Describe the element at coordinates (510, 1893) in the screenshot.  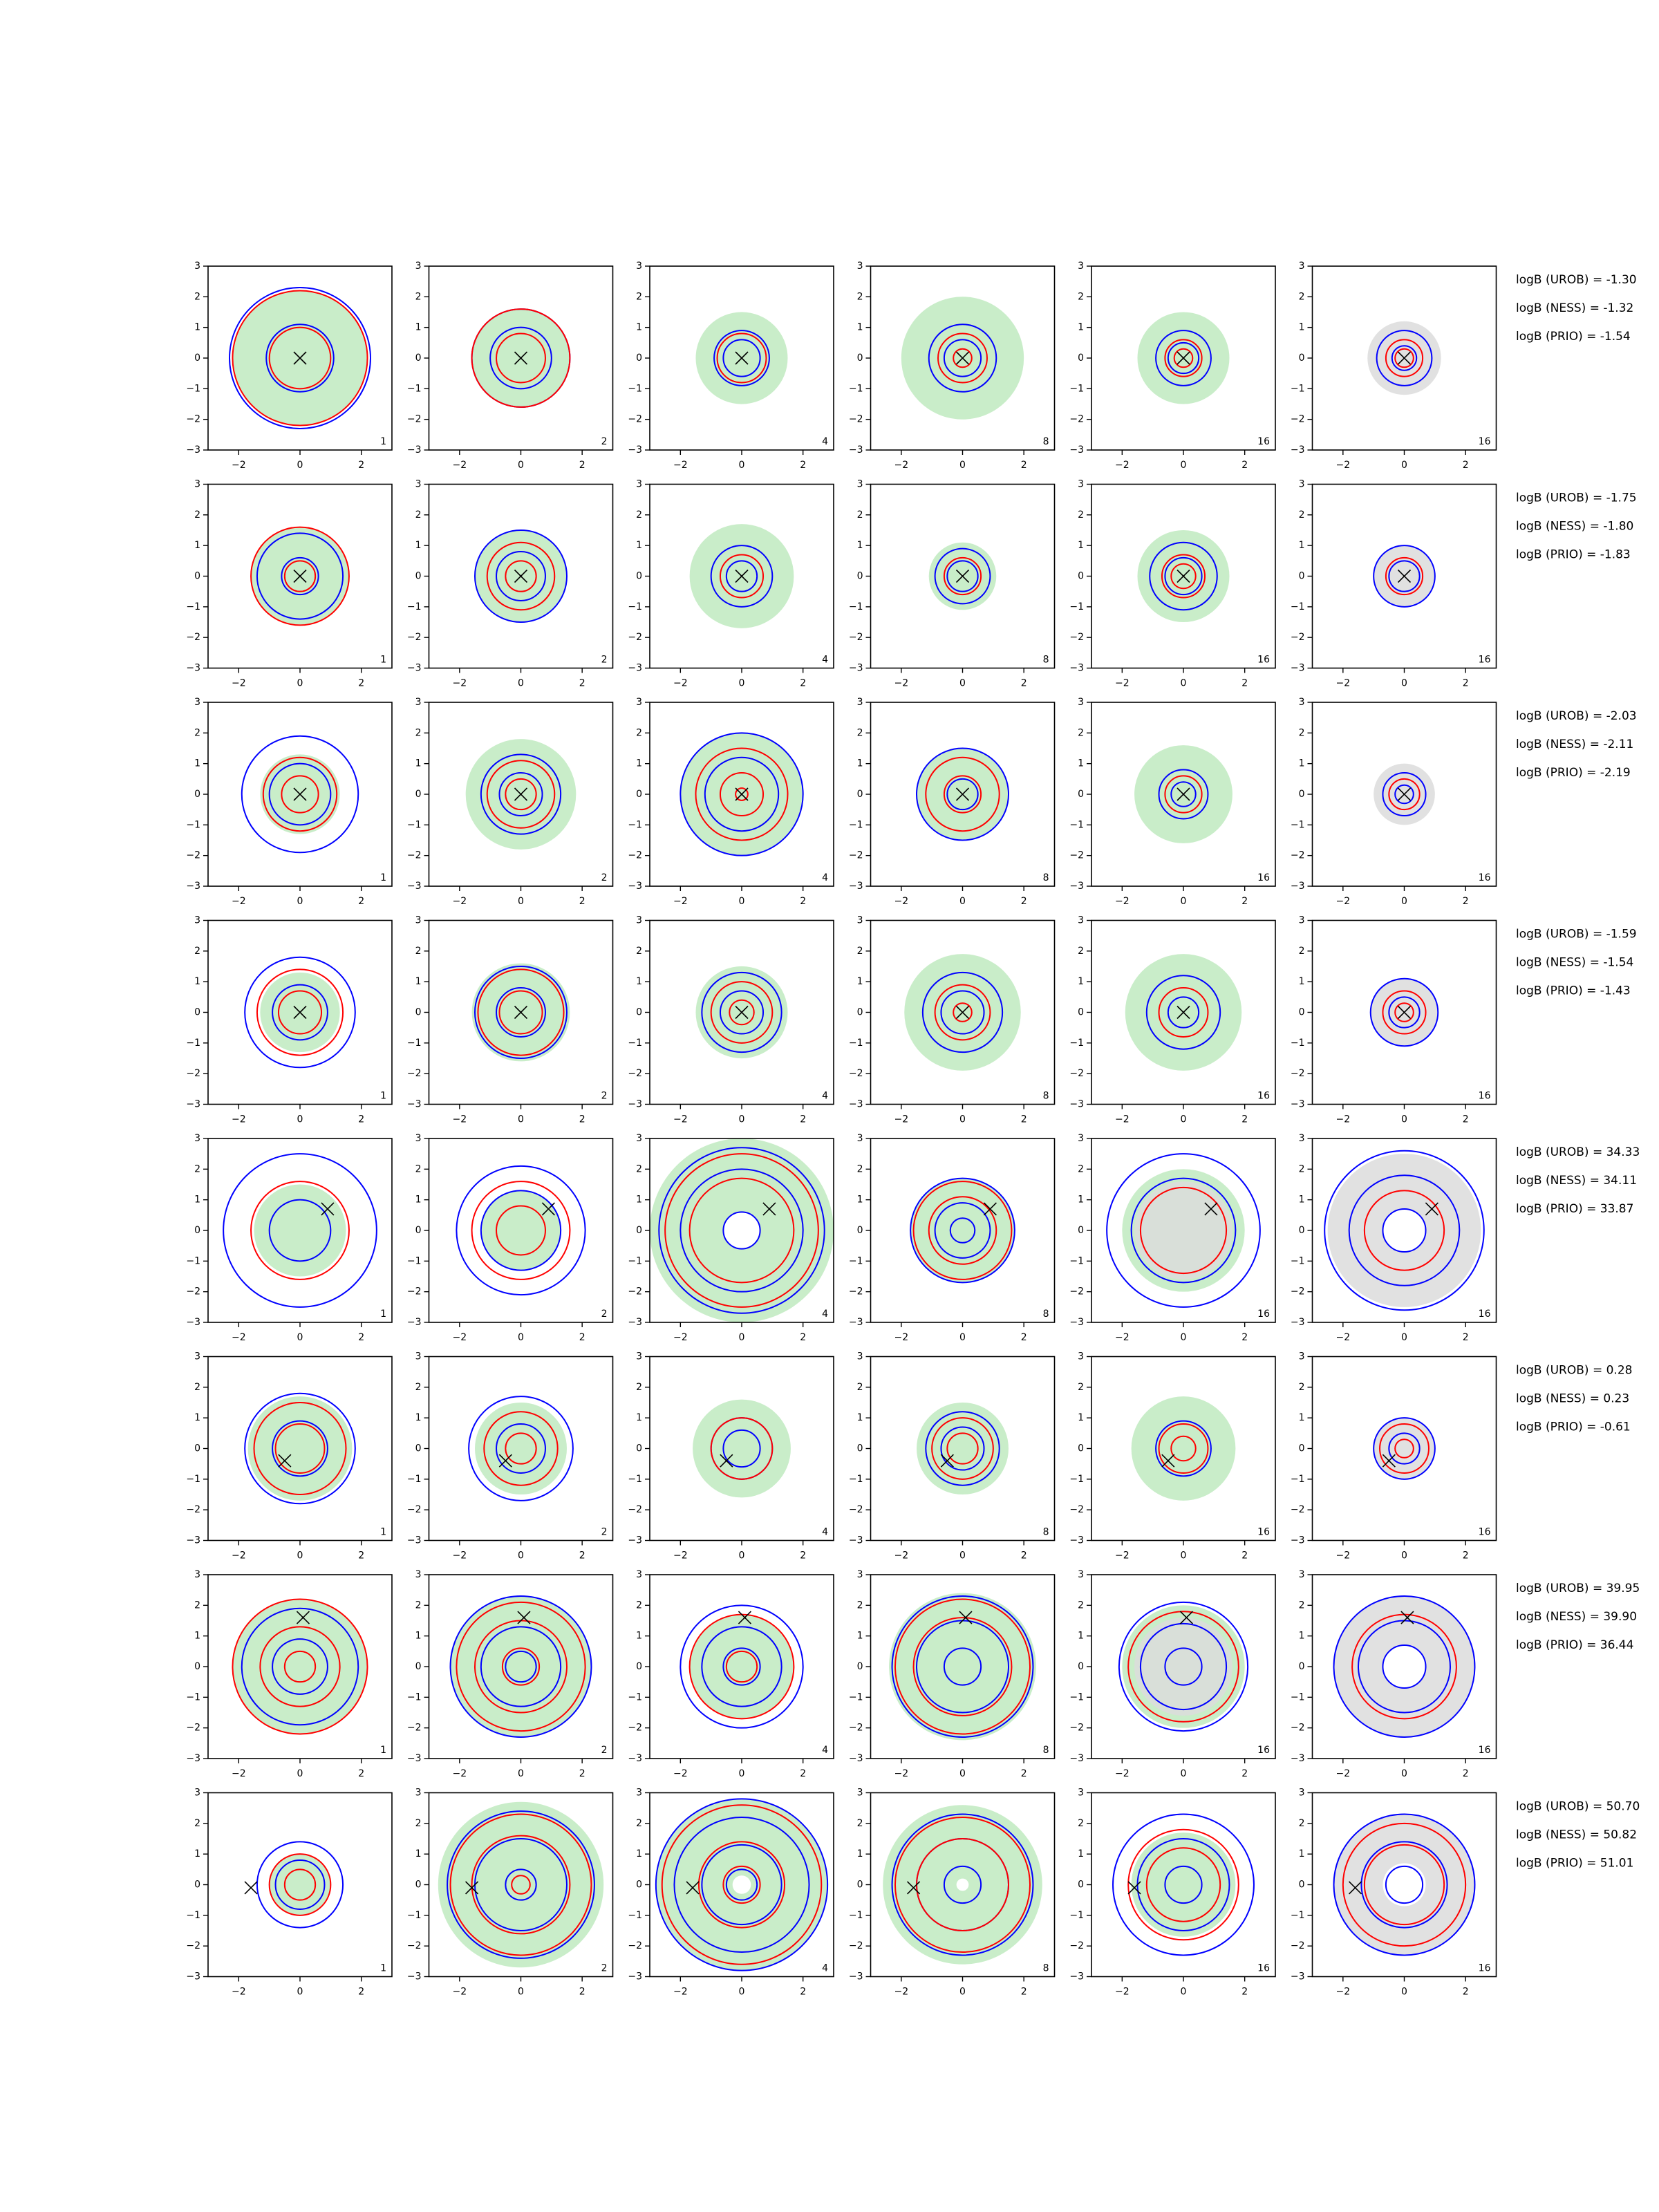
I see `panel: −2 0 2 −3 −2 −1 0 1 2 3 2` at that location.